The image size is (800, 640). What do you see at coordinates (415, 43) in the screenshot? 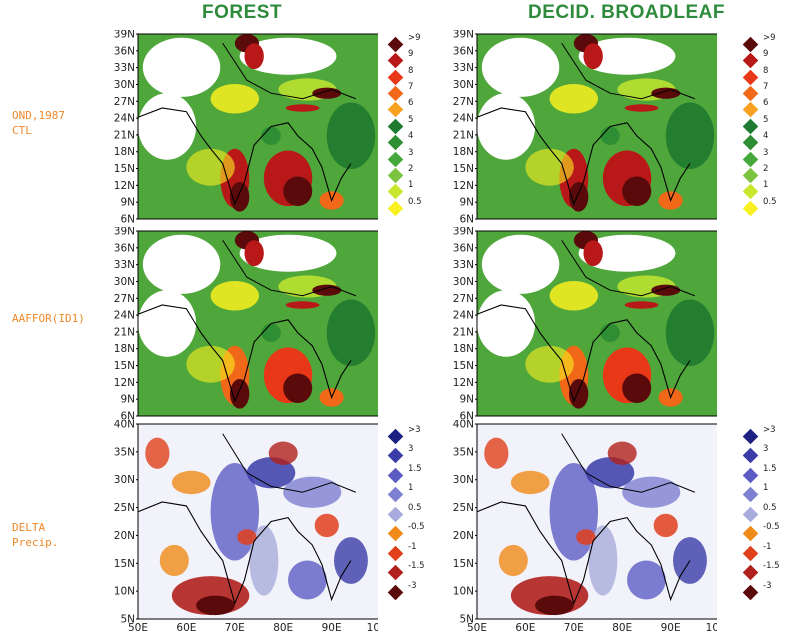
I see `legend-item: >9` at bounding box center [415, 43].